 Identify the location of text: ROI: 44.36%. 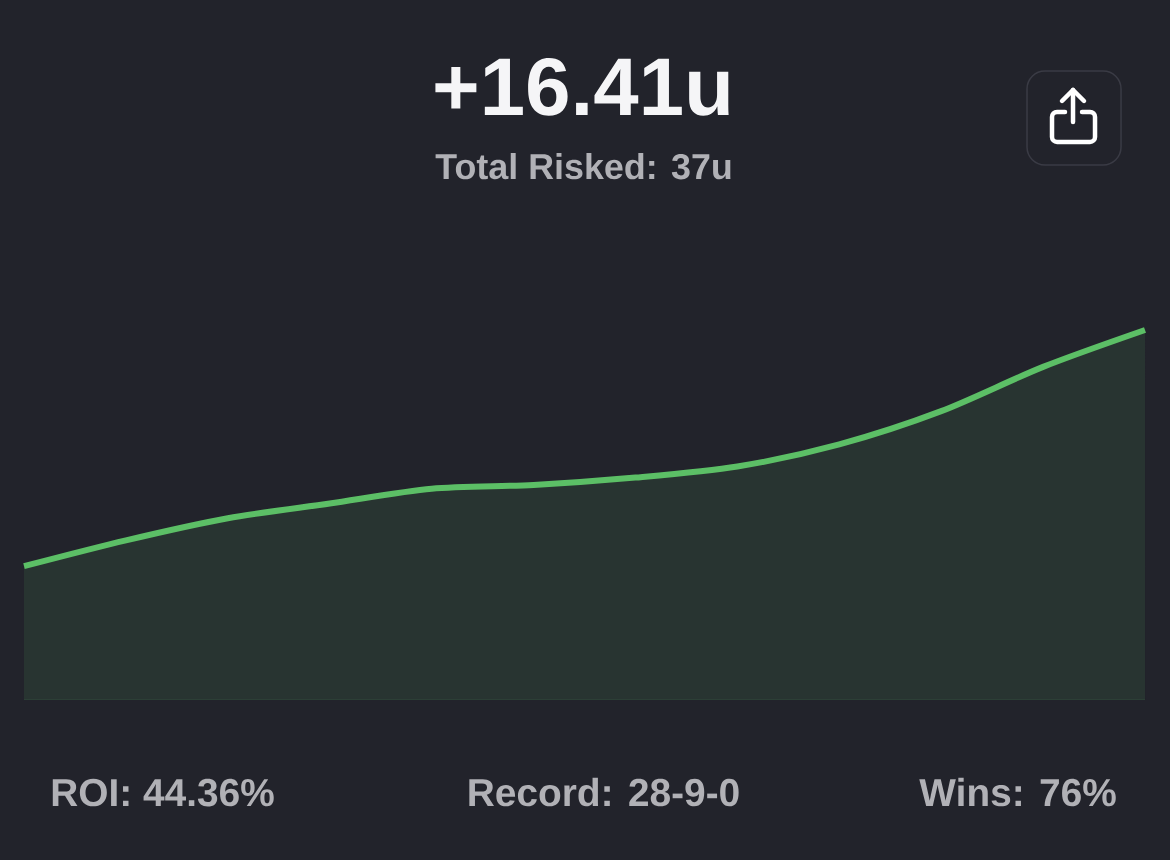
(163, 792).